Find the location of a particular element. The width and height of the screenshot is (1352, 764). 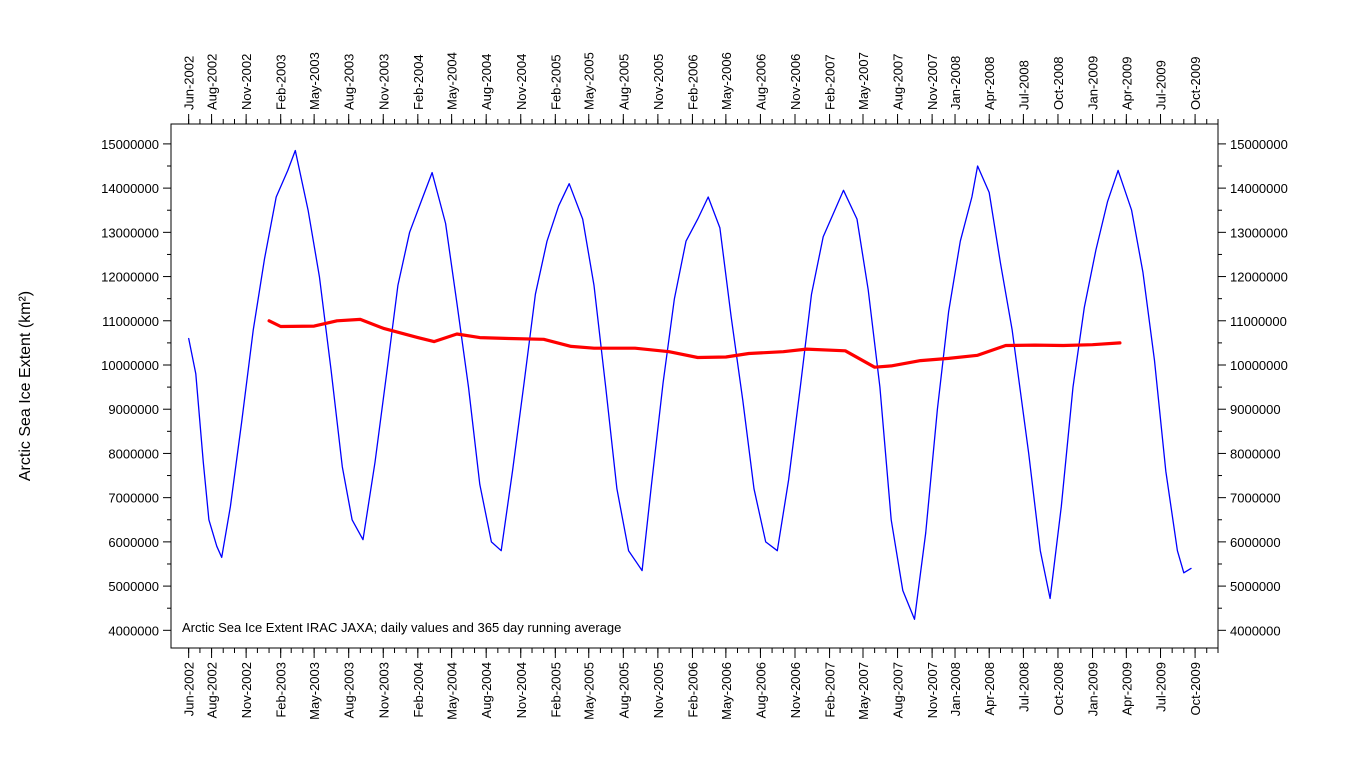

x-tick-label-top: Jul-2008 is located at coordinates (1023, 85).